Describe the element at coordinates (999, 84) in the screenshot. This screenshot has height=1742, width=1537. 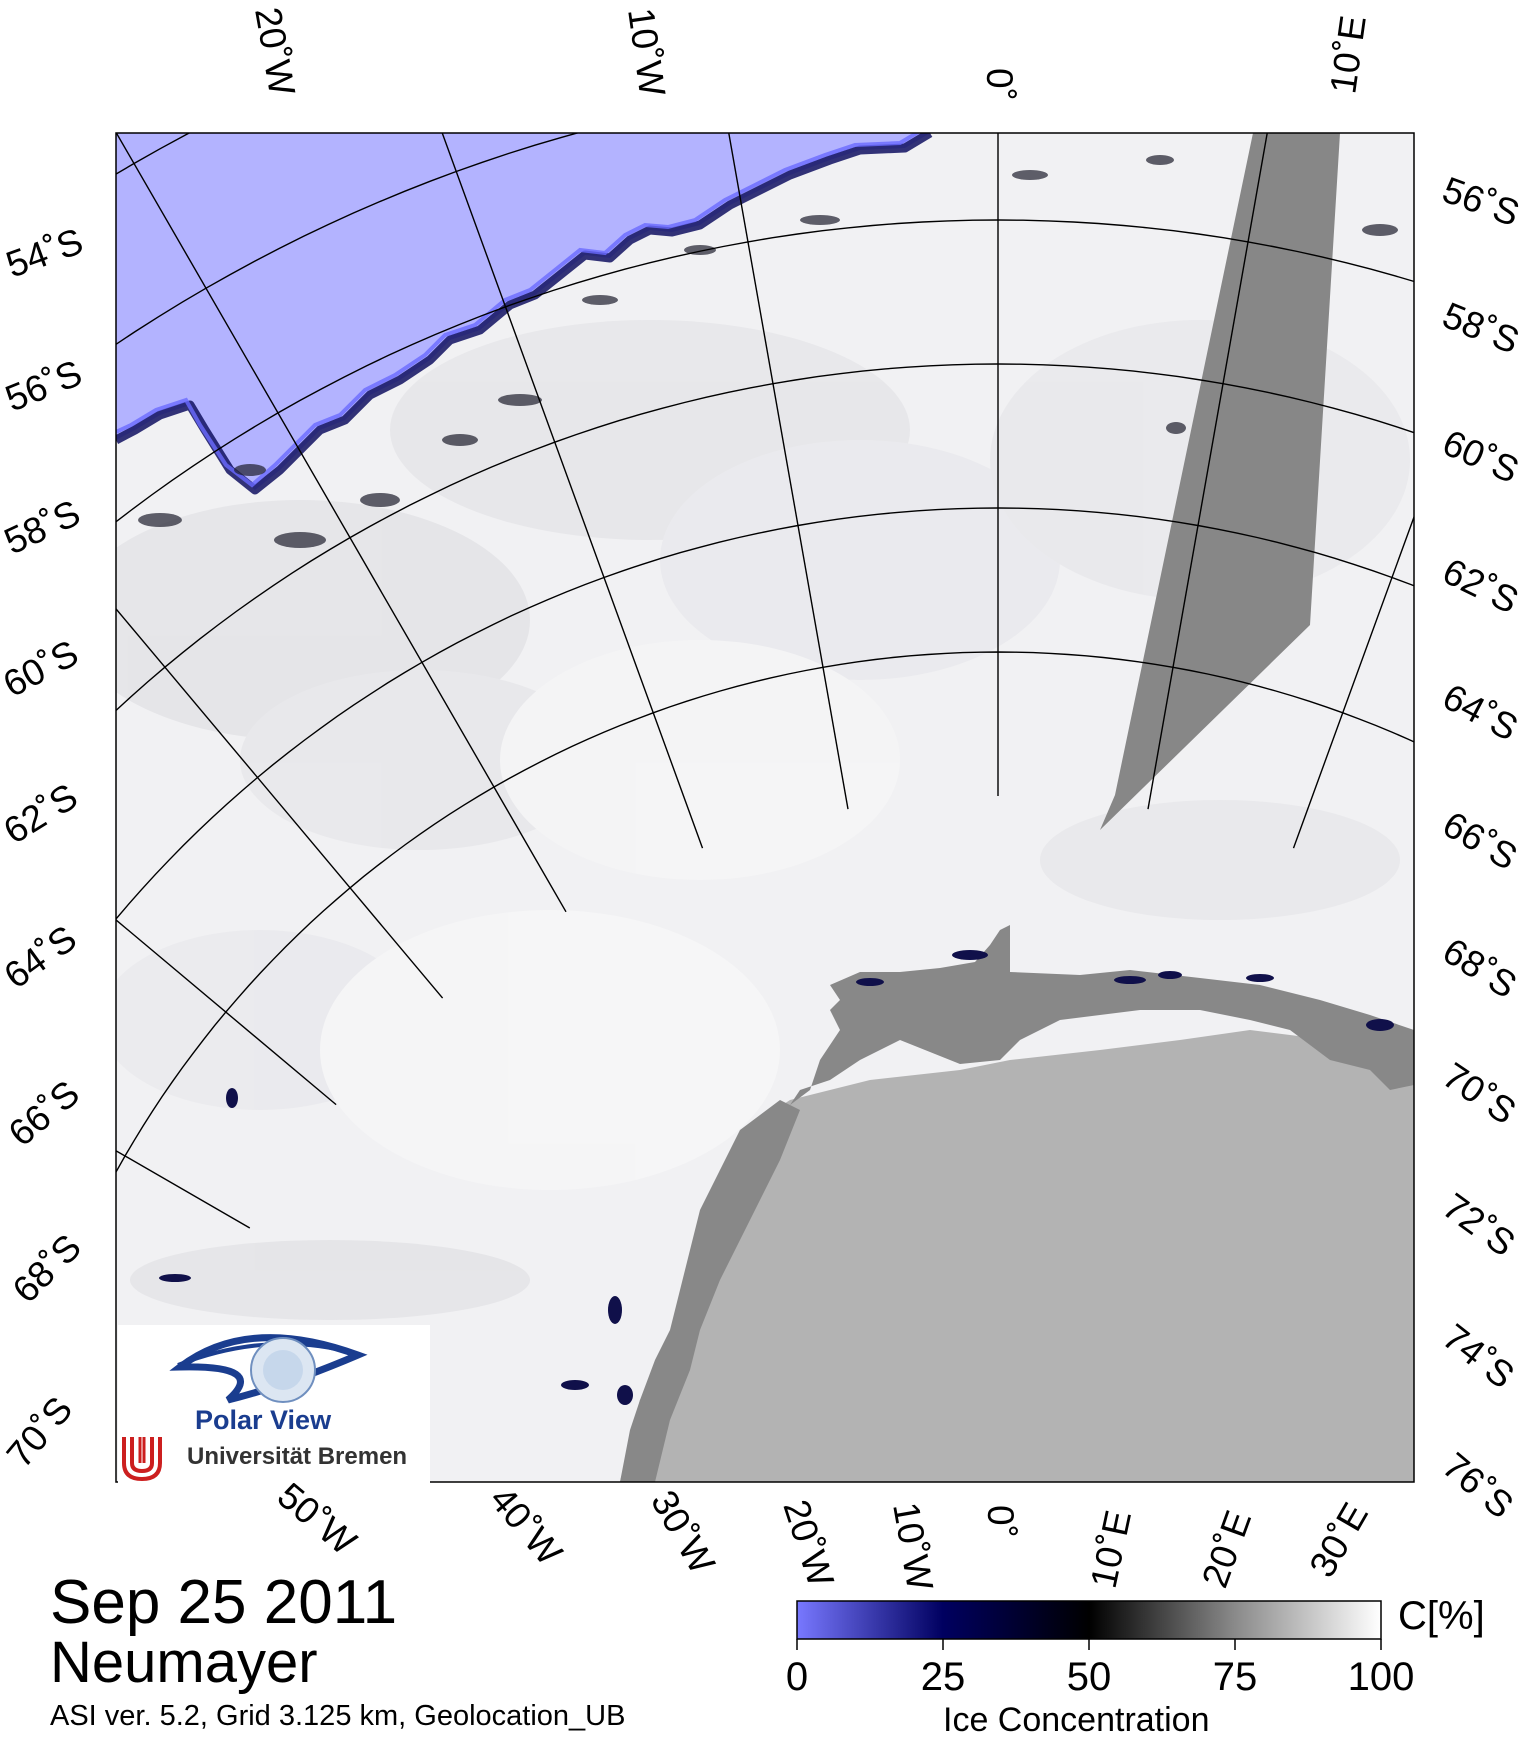
I see `lon-label-top-0: 0˚` at that location.